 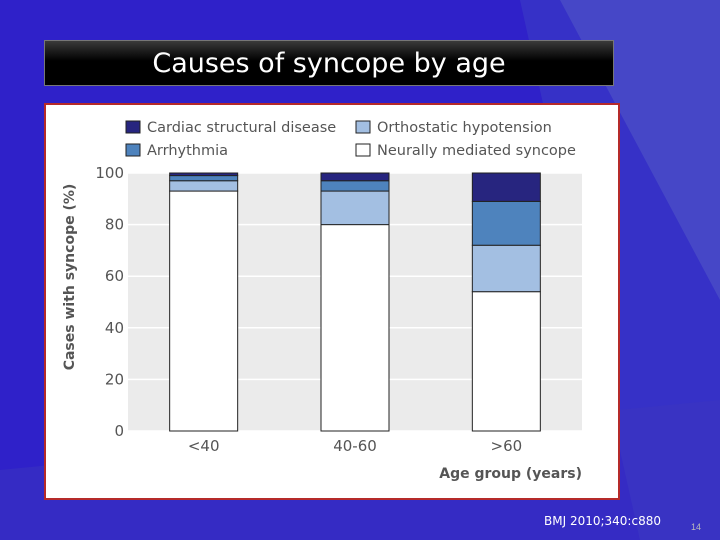 What do you see at coordinates (114, 276) in the screenshot?
I see `y-tick-label: 60` at bounding box center [114, 276].